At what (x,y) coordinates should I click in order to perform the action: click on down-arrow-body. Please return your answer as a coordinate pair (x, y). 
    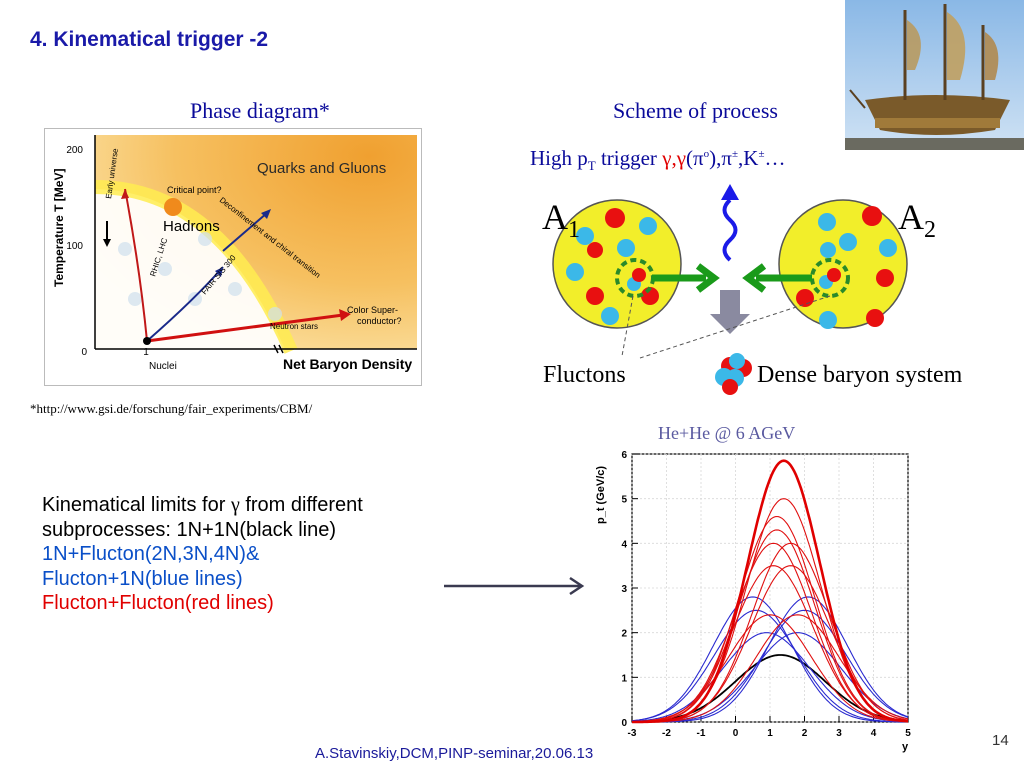
    Looking at the image, I should click on (730, 303).